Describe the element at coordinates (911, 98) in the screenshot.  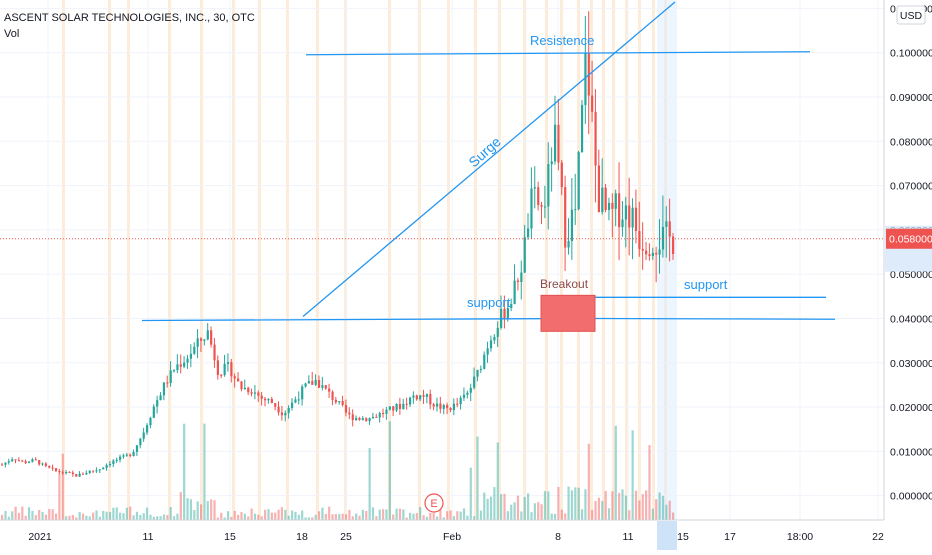
I see `price-tick-label: 0.090000` at that location.